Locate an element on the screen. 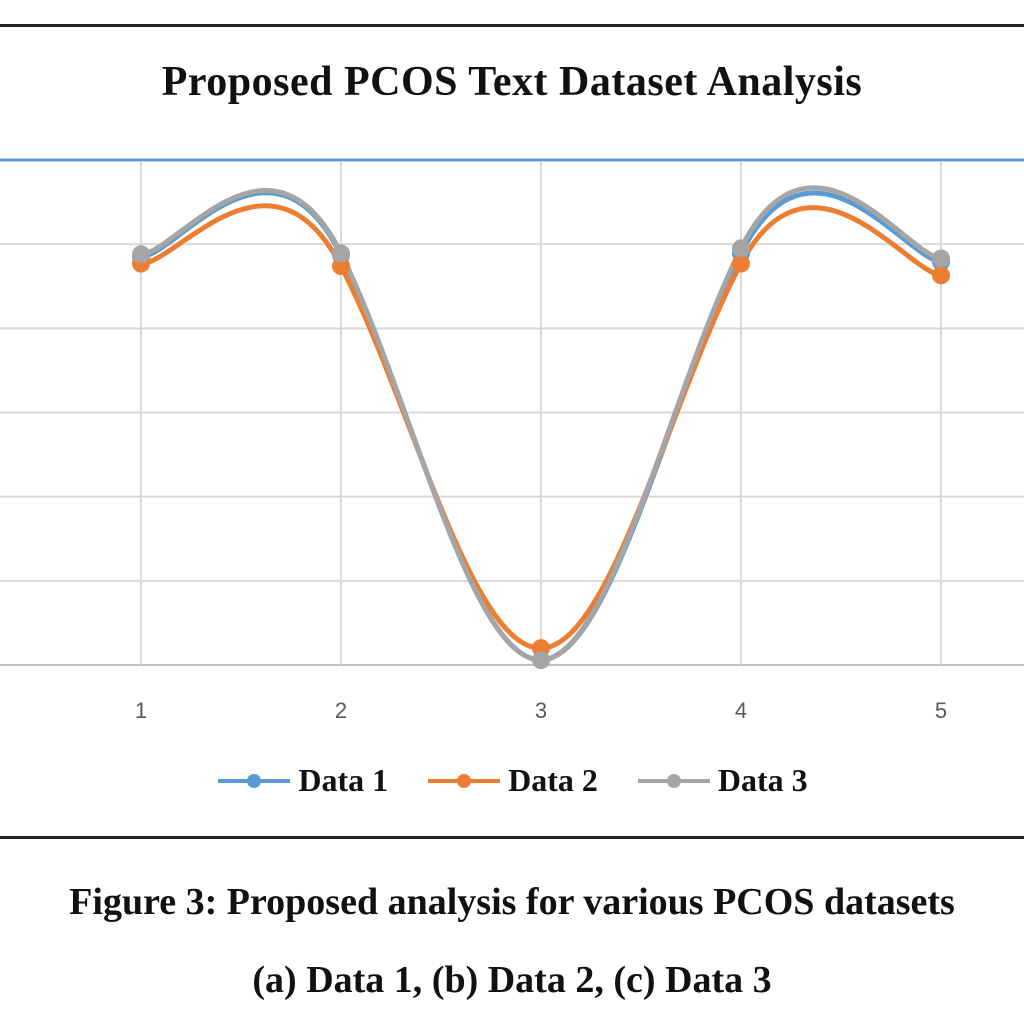 This screenshot has height=1024, width=1024. legend-item-data-1: Data 1 is located at coordinates (302, 780).